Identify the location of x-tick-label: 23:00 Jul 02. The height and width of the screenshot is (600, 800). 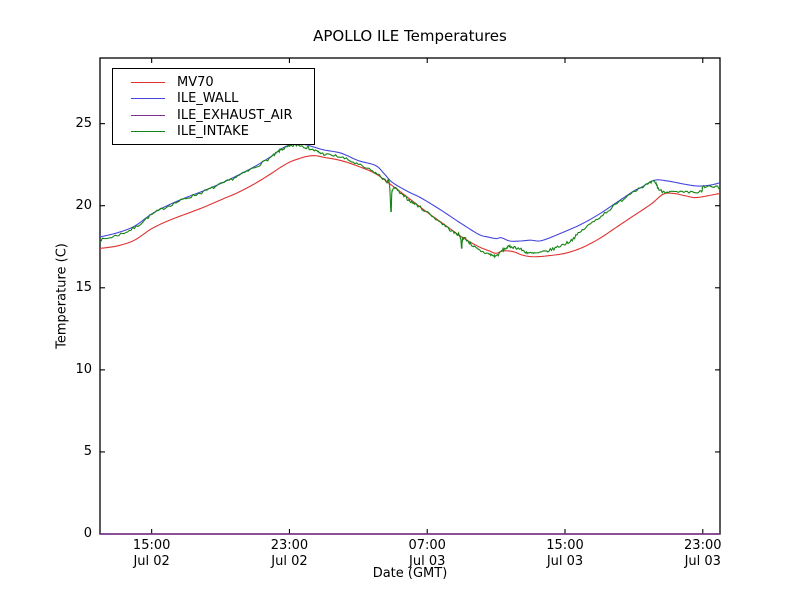
(289, 554).